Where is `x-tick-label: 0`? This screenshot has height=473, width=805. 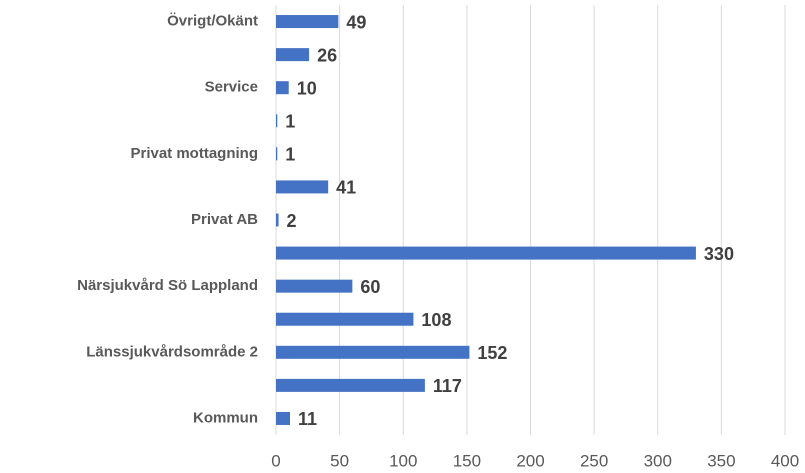 x-tick-label: 0 is located at coordinates (275, 460).